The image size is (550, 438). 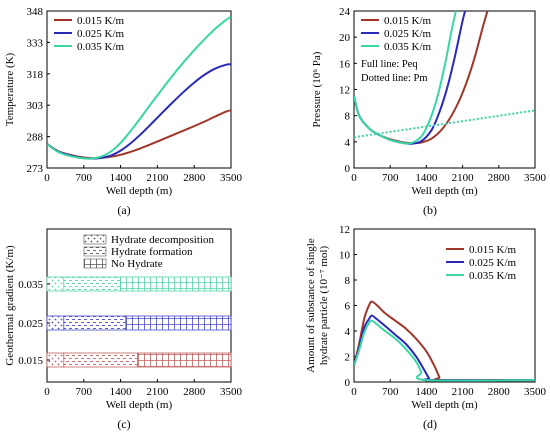 What do you see at coordinates (35, 169) in the screenshot?
I see `y-tick-label: 273` at bounding box center [35, 169].